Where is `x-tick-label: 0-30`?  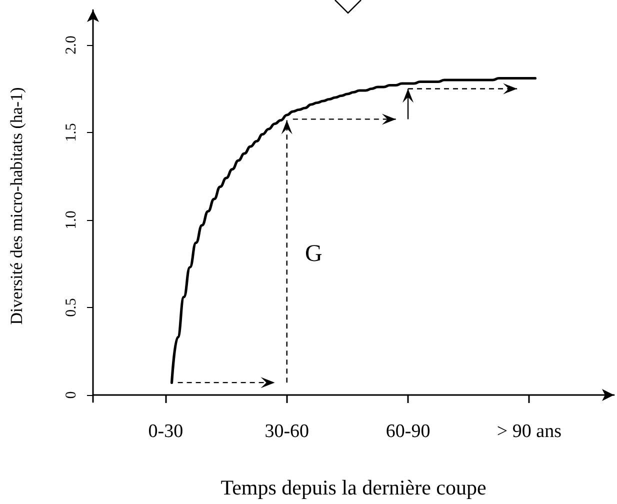 x-tick-label: 0-30 is located at coordinates (166, 431).